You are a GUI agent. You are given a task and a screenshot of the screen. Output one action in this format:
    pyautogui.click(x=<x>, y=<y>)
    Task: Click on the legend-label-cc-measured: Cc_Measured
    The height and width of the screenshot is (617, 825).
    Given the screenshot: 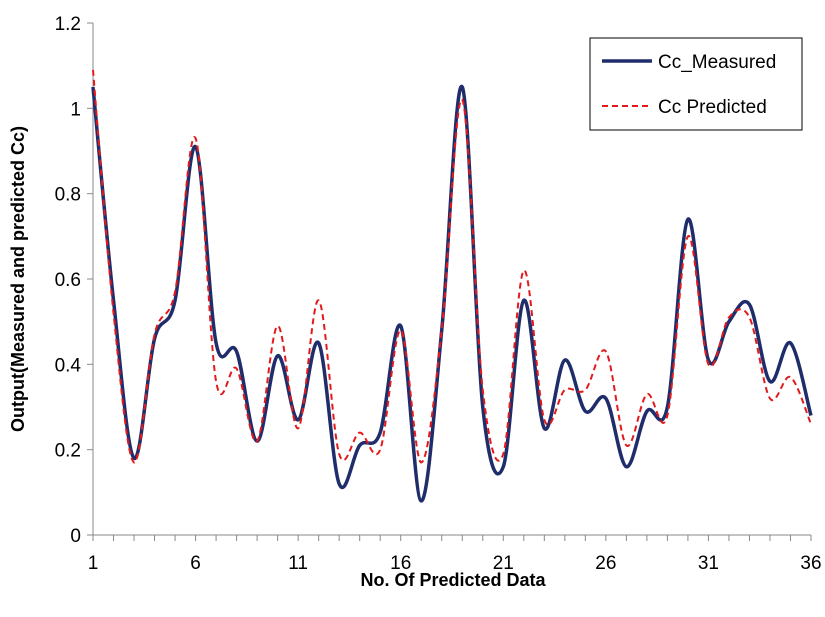 What is the action you would take?
    pyautogui.click(x=717, y=62)
    